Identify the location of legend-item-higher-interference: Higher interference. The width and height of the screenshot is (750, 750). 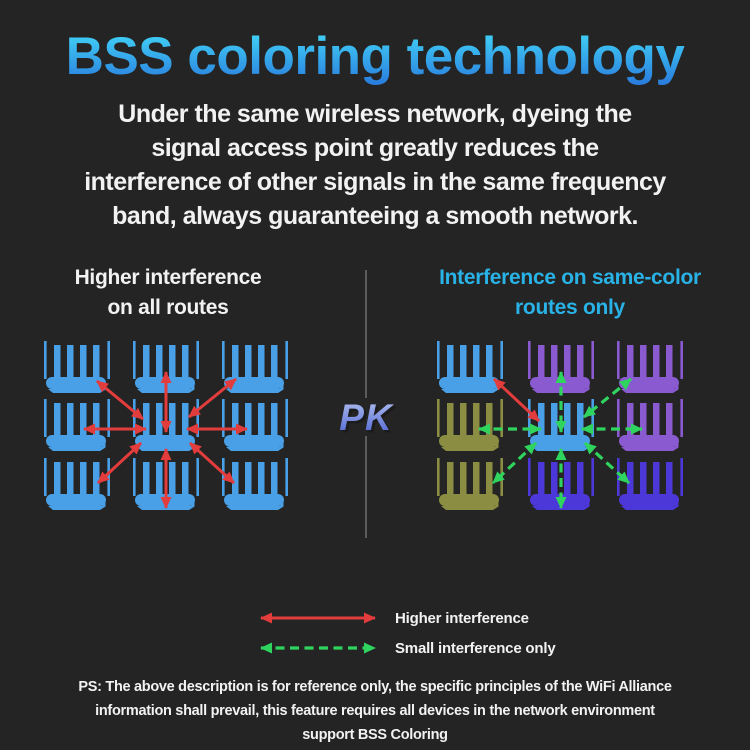
(390, 618).